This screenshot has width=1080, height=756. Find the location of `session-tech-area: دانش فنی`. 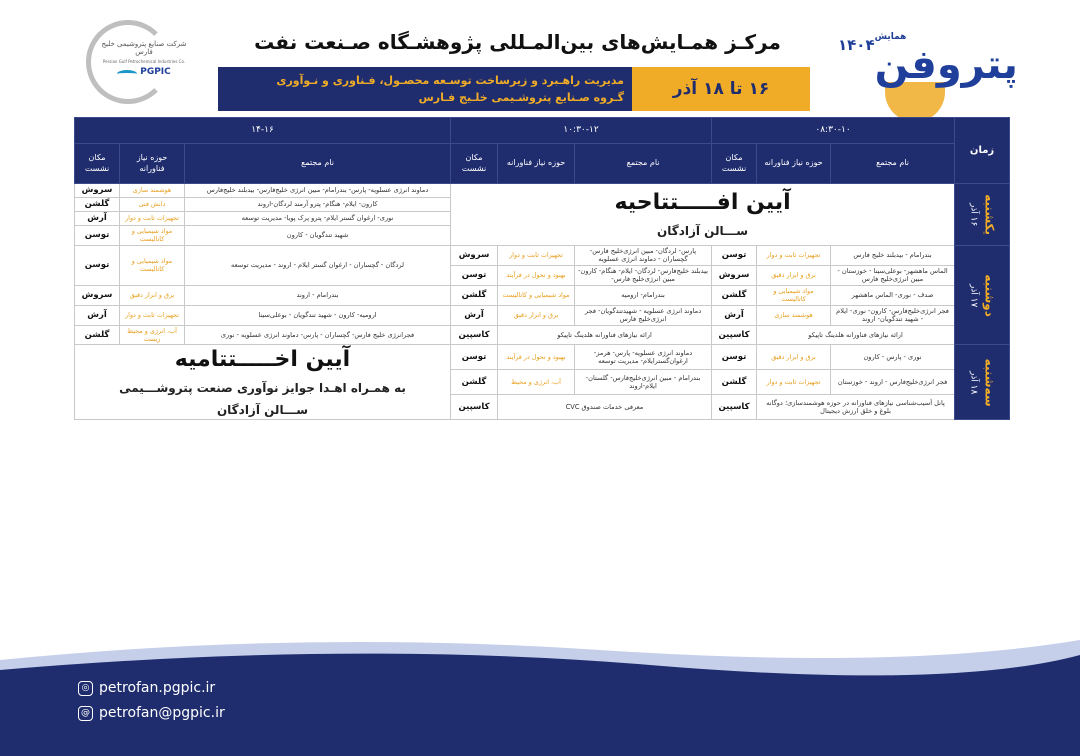

session-tech-area: دانش فنی is located at coordinates (152, 205).